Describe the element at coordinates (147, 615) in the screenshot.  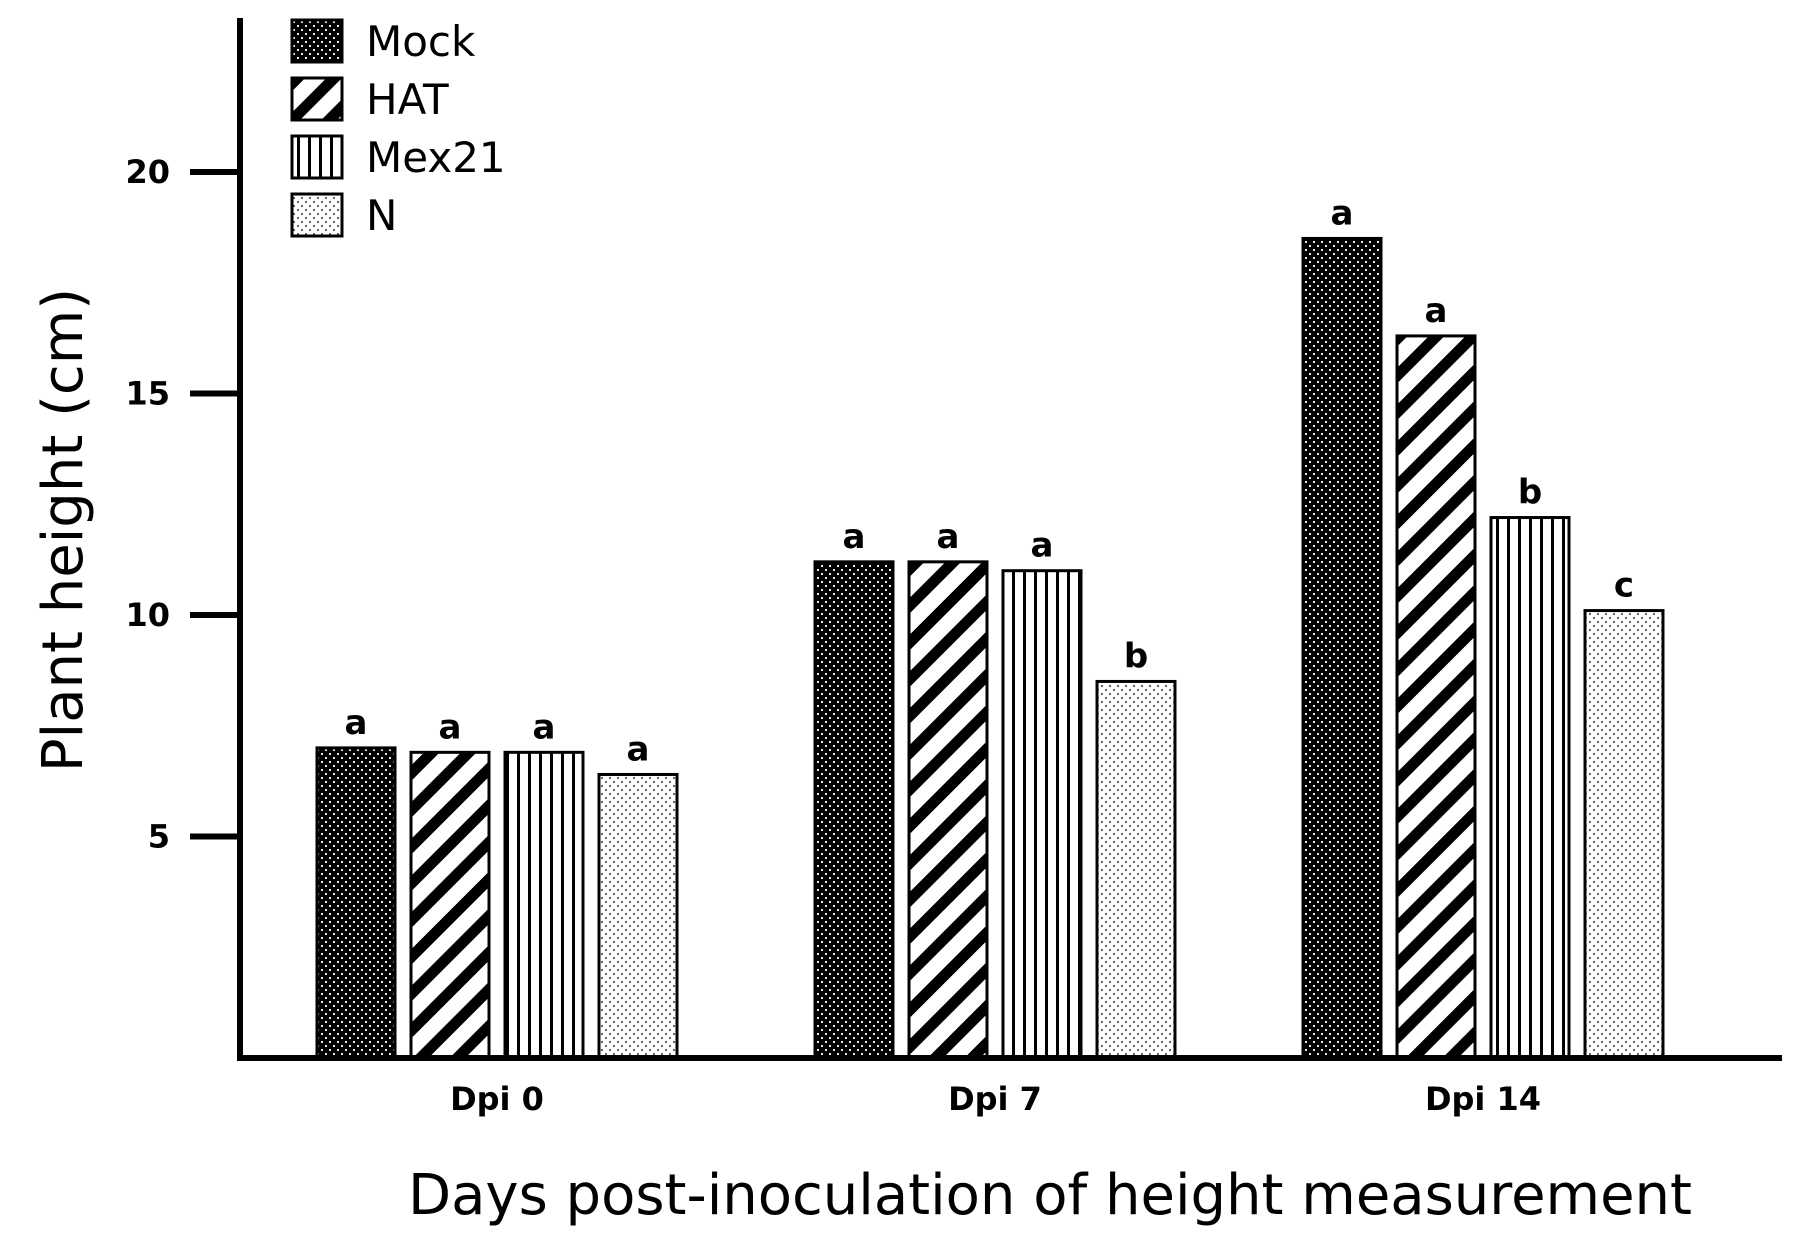
I see `y-tick-label: 10` at that location.